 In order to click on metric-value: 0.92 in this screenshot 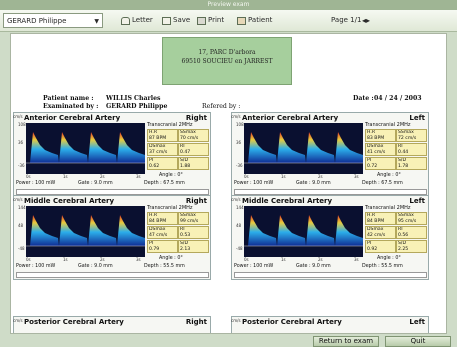, I will do `click(381, 250)`.